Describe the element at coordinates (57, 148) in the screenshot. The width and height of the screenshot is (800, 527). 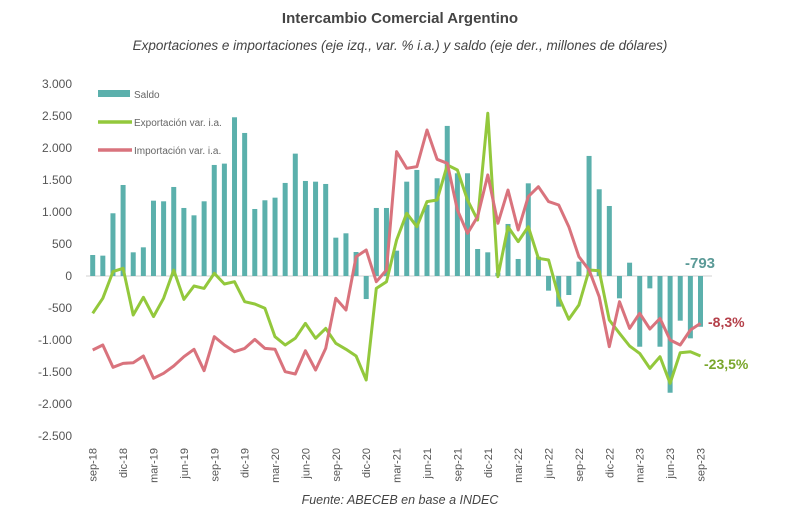
I see `y-tick-label: 2.000` at that location.